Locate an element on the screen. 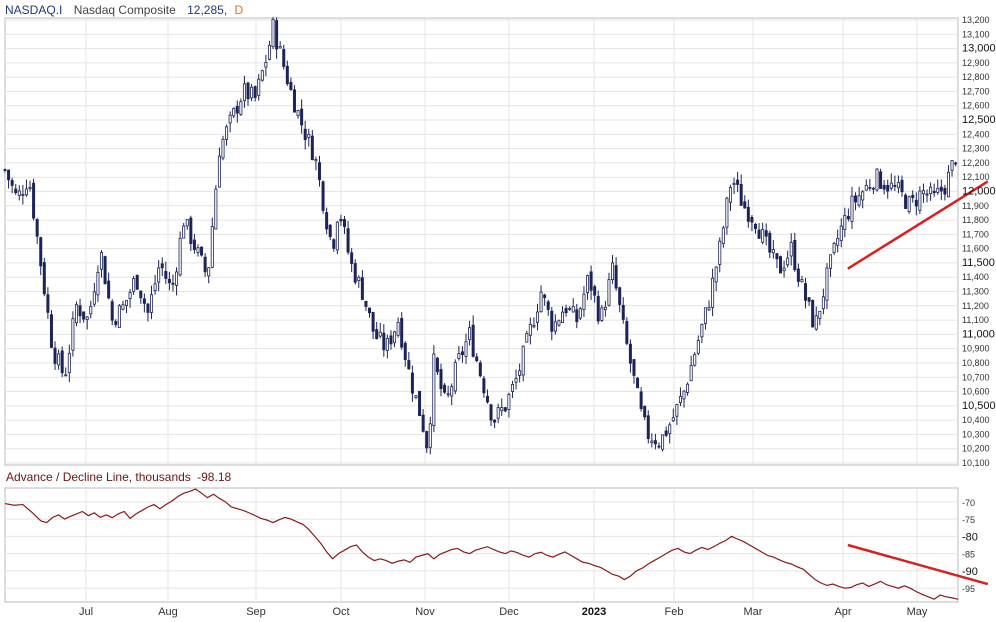  index-name: Nasdaq Composite is located at coordinates (124, 10).